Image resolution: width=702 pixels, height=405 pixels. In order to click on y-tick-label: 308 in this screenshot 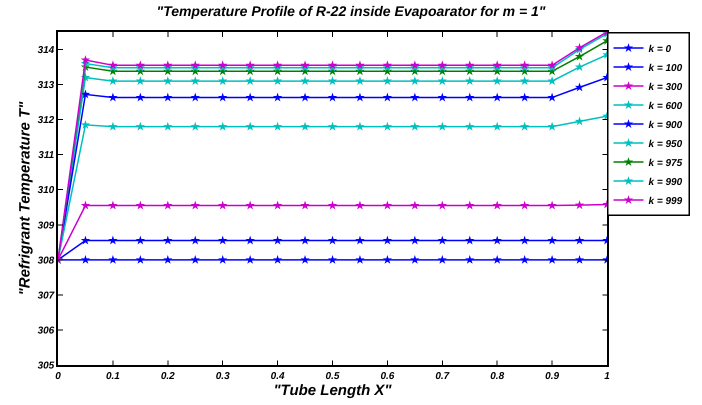, I will do `click(46, 260)`.